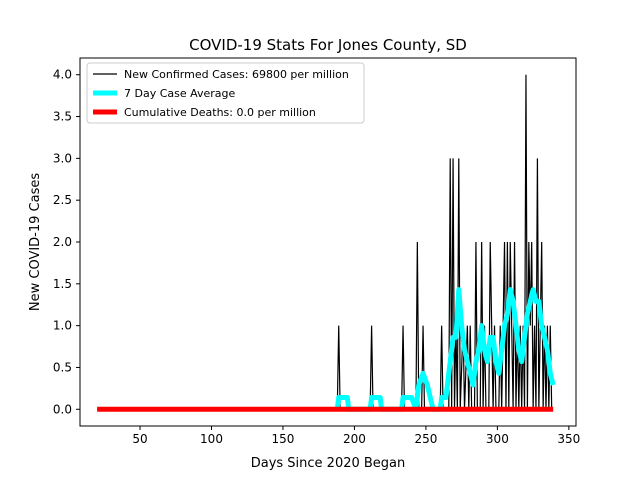  What do you see at coordinates (425, 439) in the screenshot?
I see `x-tick-label-4: 250` at bounding box center [425, 439].